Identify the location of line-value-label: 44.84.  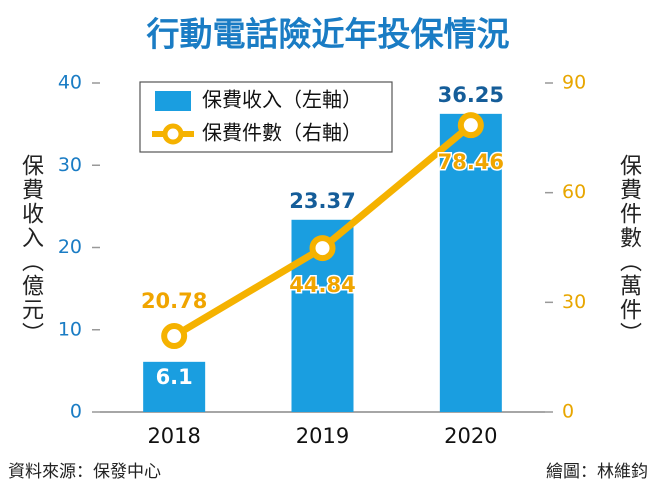
(322, 285).